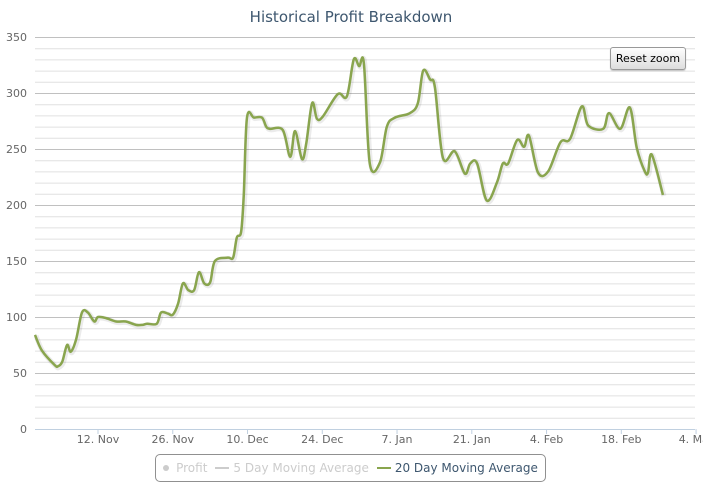  I want to click on x-tick-label: 7. Jan, so click(397, 439).